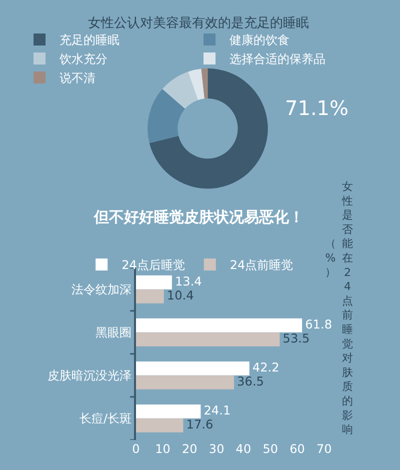 Image resolution: width=400 pixels, height=470 pixels. Describe the element at coordinates (244, 449) in the screenshot. I see `x-tick-label: 40` at that location.